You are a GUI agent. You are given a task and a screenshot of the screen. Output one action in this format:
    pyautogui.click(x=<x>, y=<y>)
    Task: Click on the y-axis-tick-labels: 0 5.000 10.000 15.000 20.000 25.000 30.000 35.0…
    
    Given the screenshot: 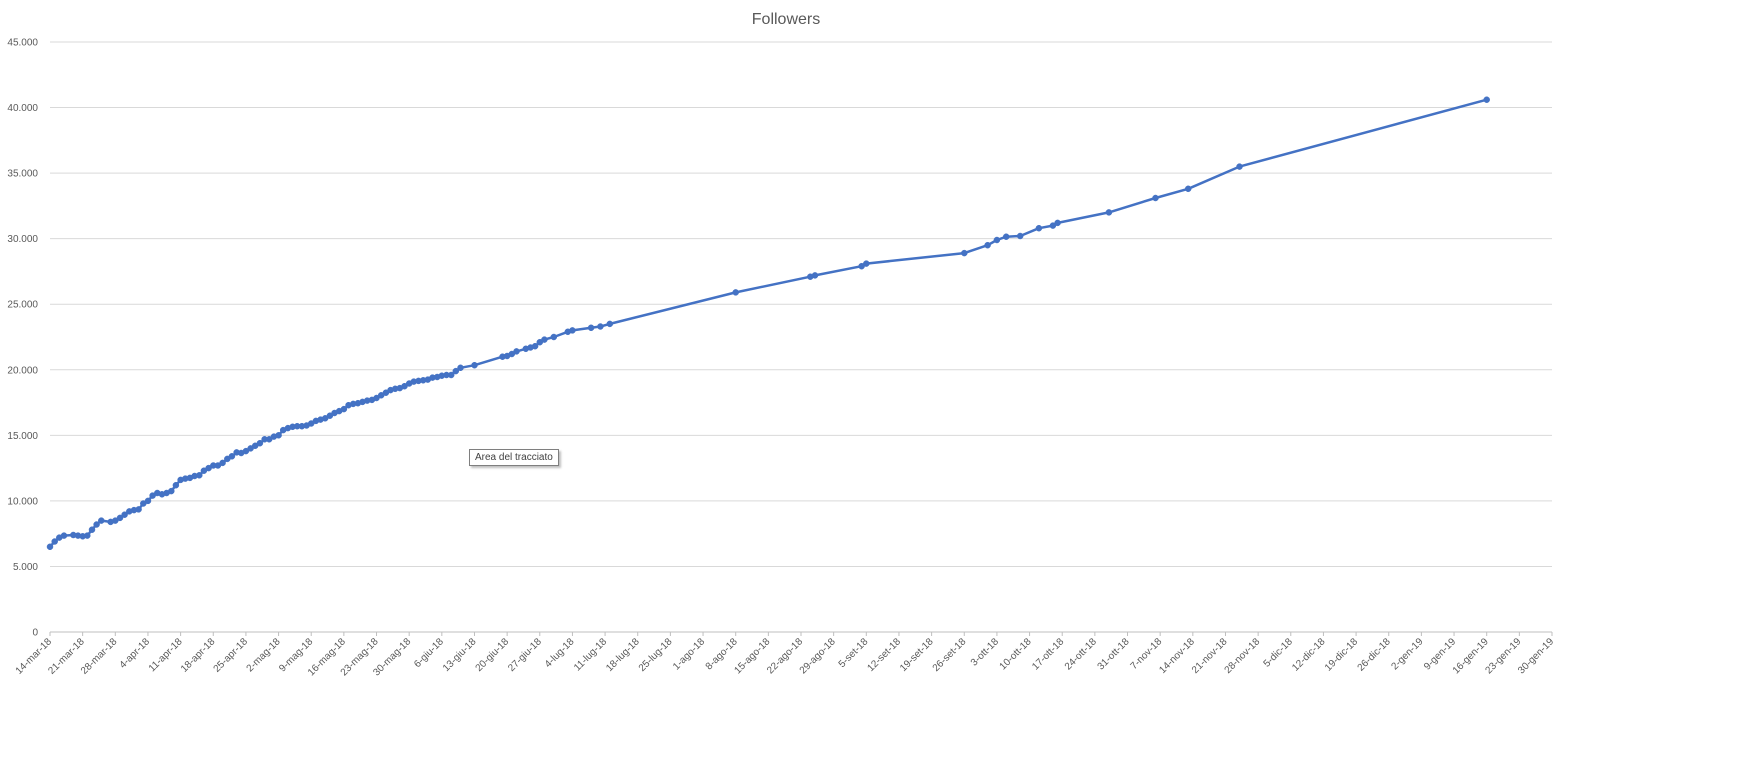 What is the action you would take?
    pyautogui.click(x=22, y=338)
    